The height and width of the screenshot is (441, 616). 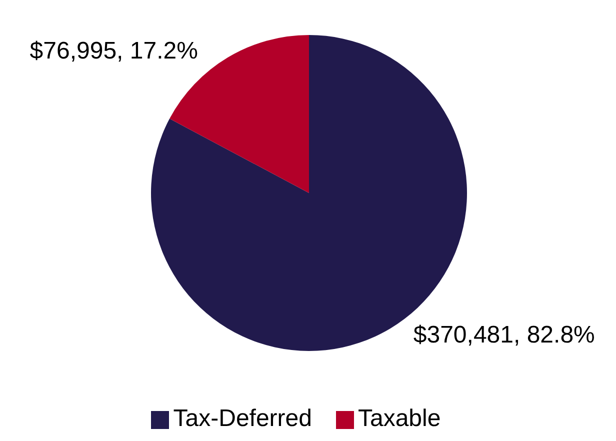 What do you see at coordinates (242, 418) in the screenshot?
I see `legend-label: Tax-Deferred` at bounding box center [242, 418].